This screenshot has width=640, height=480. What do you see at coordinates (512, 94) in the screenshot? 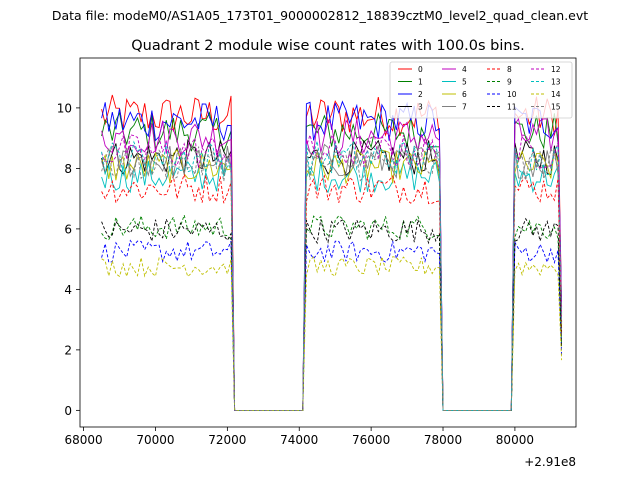
I see `legend-label-10: 10` at bounding box center [512, 94].